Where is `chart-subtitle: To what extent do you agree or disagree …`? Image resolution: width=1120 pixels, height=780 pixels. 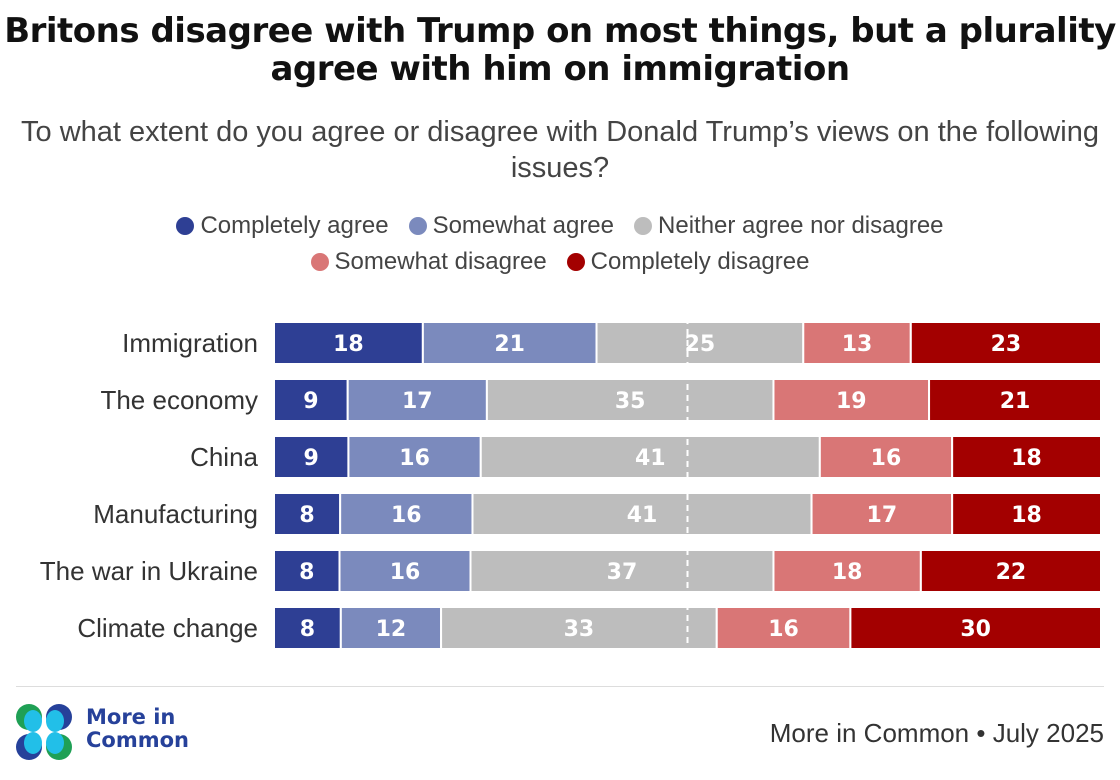
chart-subtitle: To what extent do you agree or disagree … is located at coordinates (560, 150).